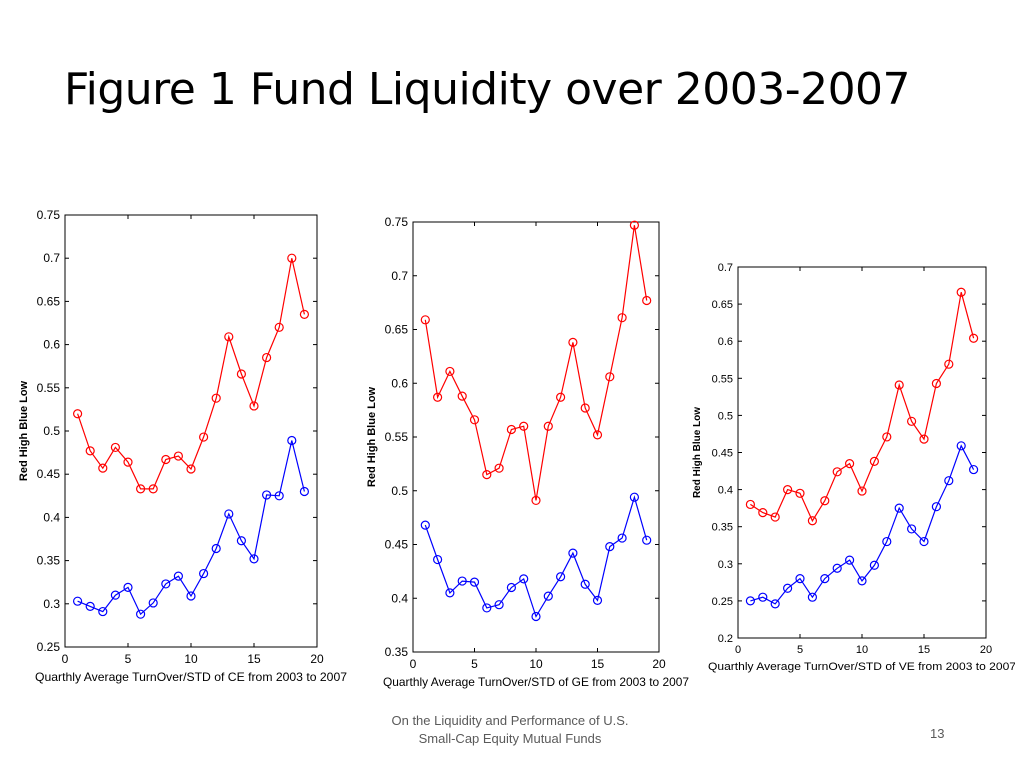 The height and width of the screenshot is (768, 1024). I want to click on y-tick-label: 0.3, so click(725, 565).